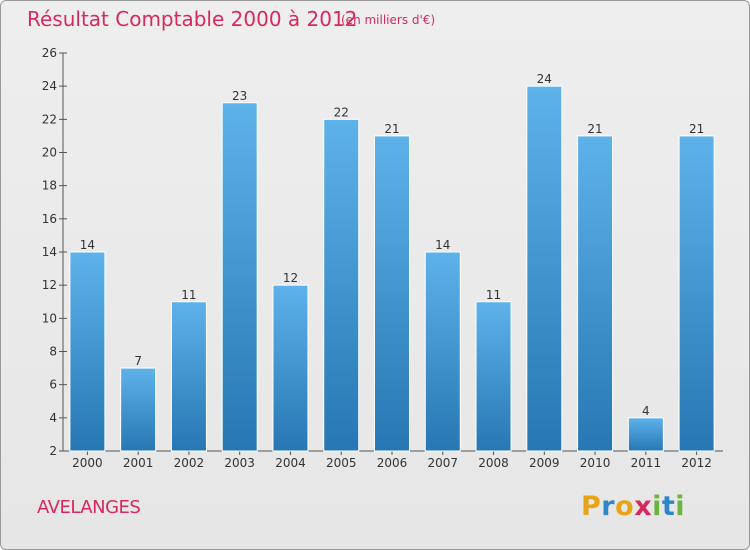 This screenshot has height=550, width=750. What do you see at coordinates (625, 506) in the screenshot?
I see `logo-letter: o` at bounding box center [625, 506].